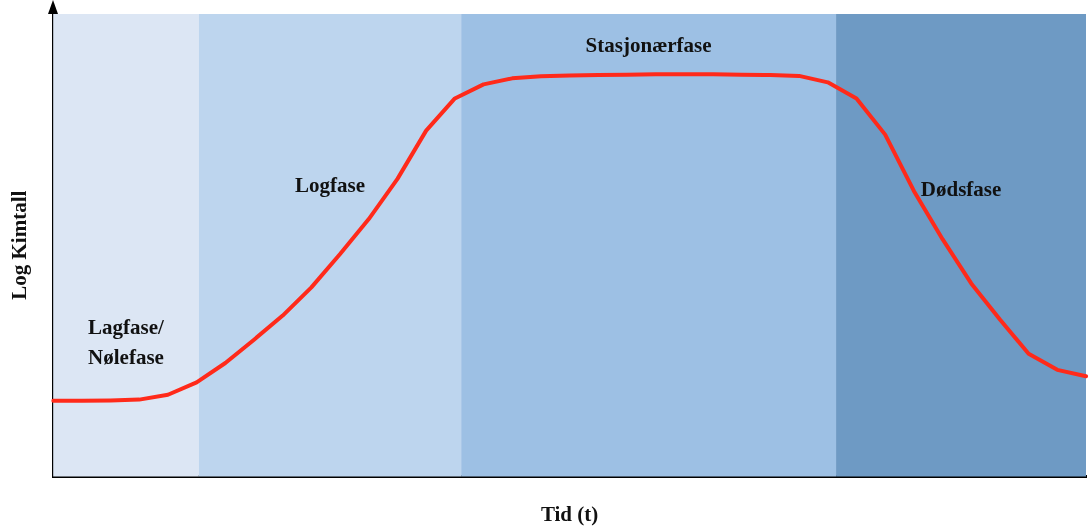  Describe the element at coordinates (961, 189) in the screenshot. I see `annotation: Dødsfase` at that location.